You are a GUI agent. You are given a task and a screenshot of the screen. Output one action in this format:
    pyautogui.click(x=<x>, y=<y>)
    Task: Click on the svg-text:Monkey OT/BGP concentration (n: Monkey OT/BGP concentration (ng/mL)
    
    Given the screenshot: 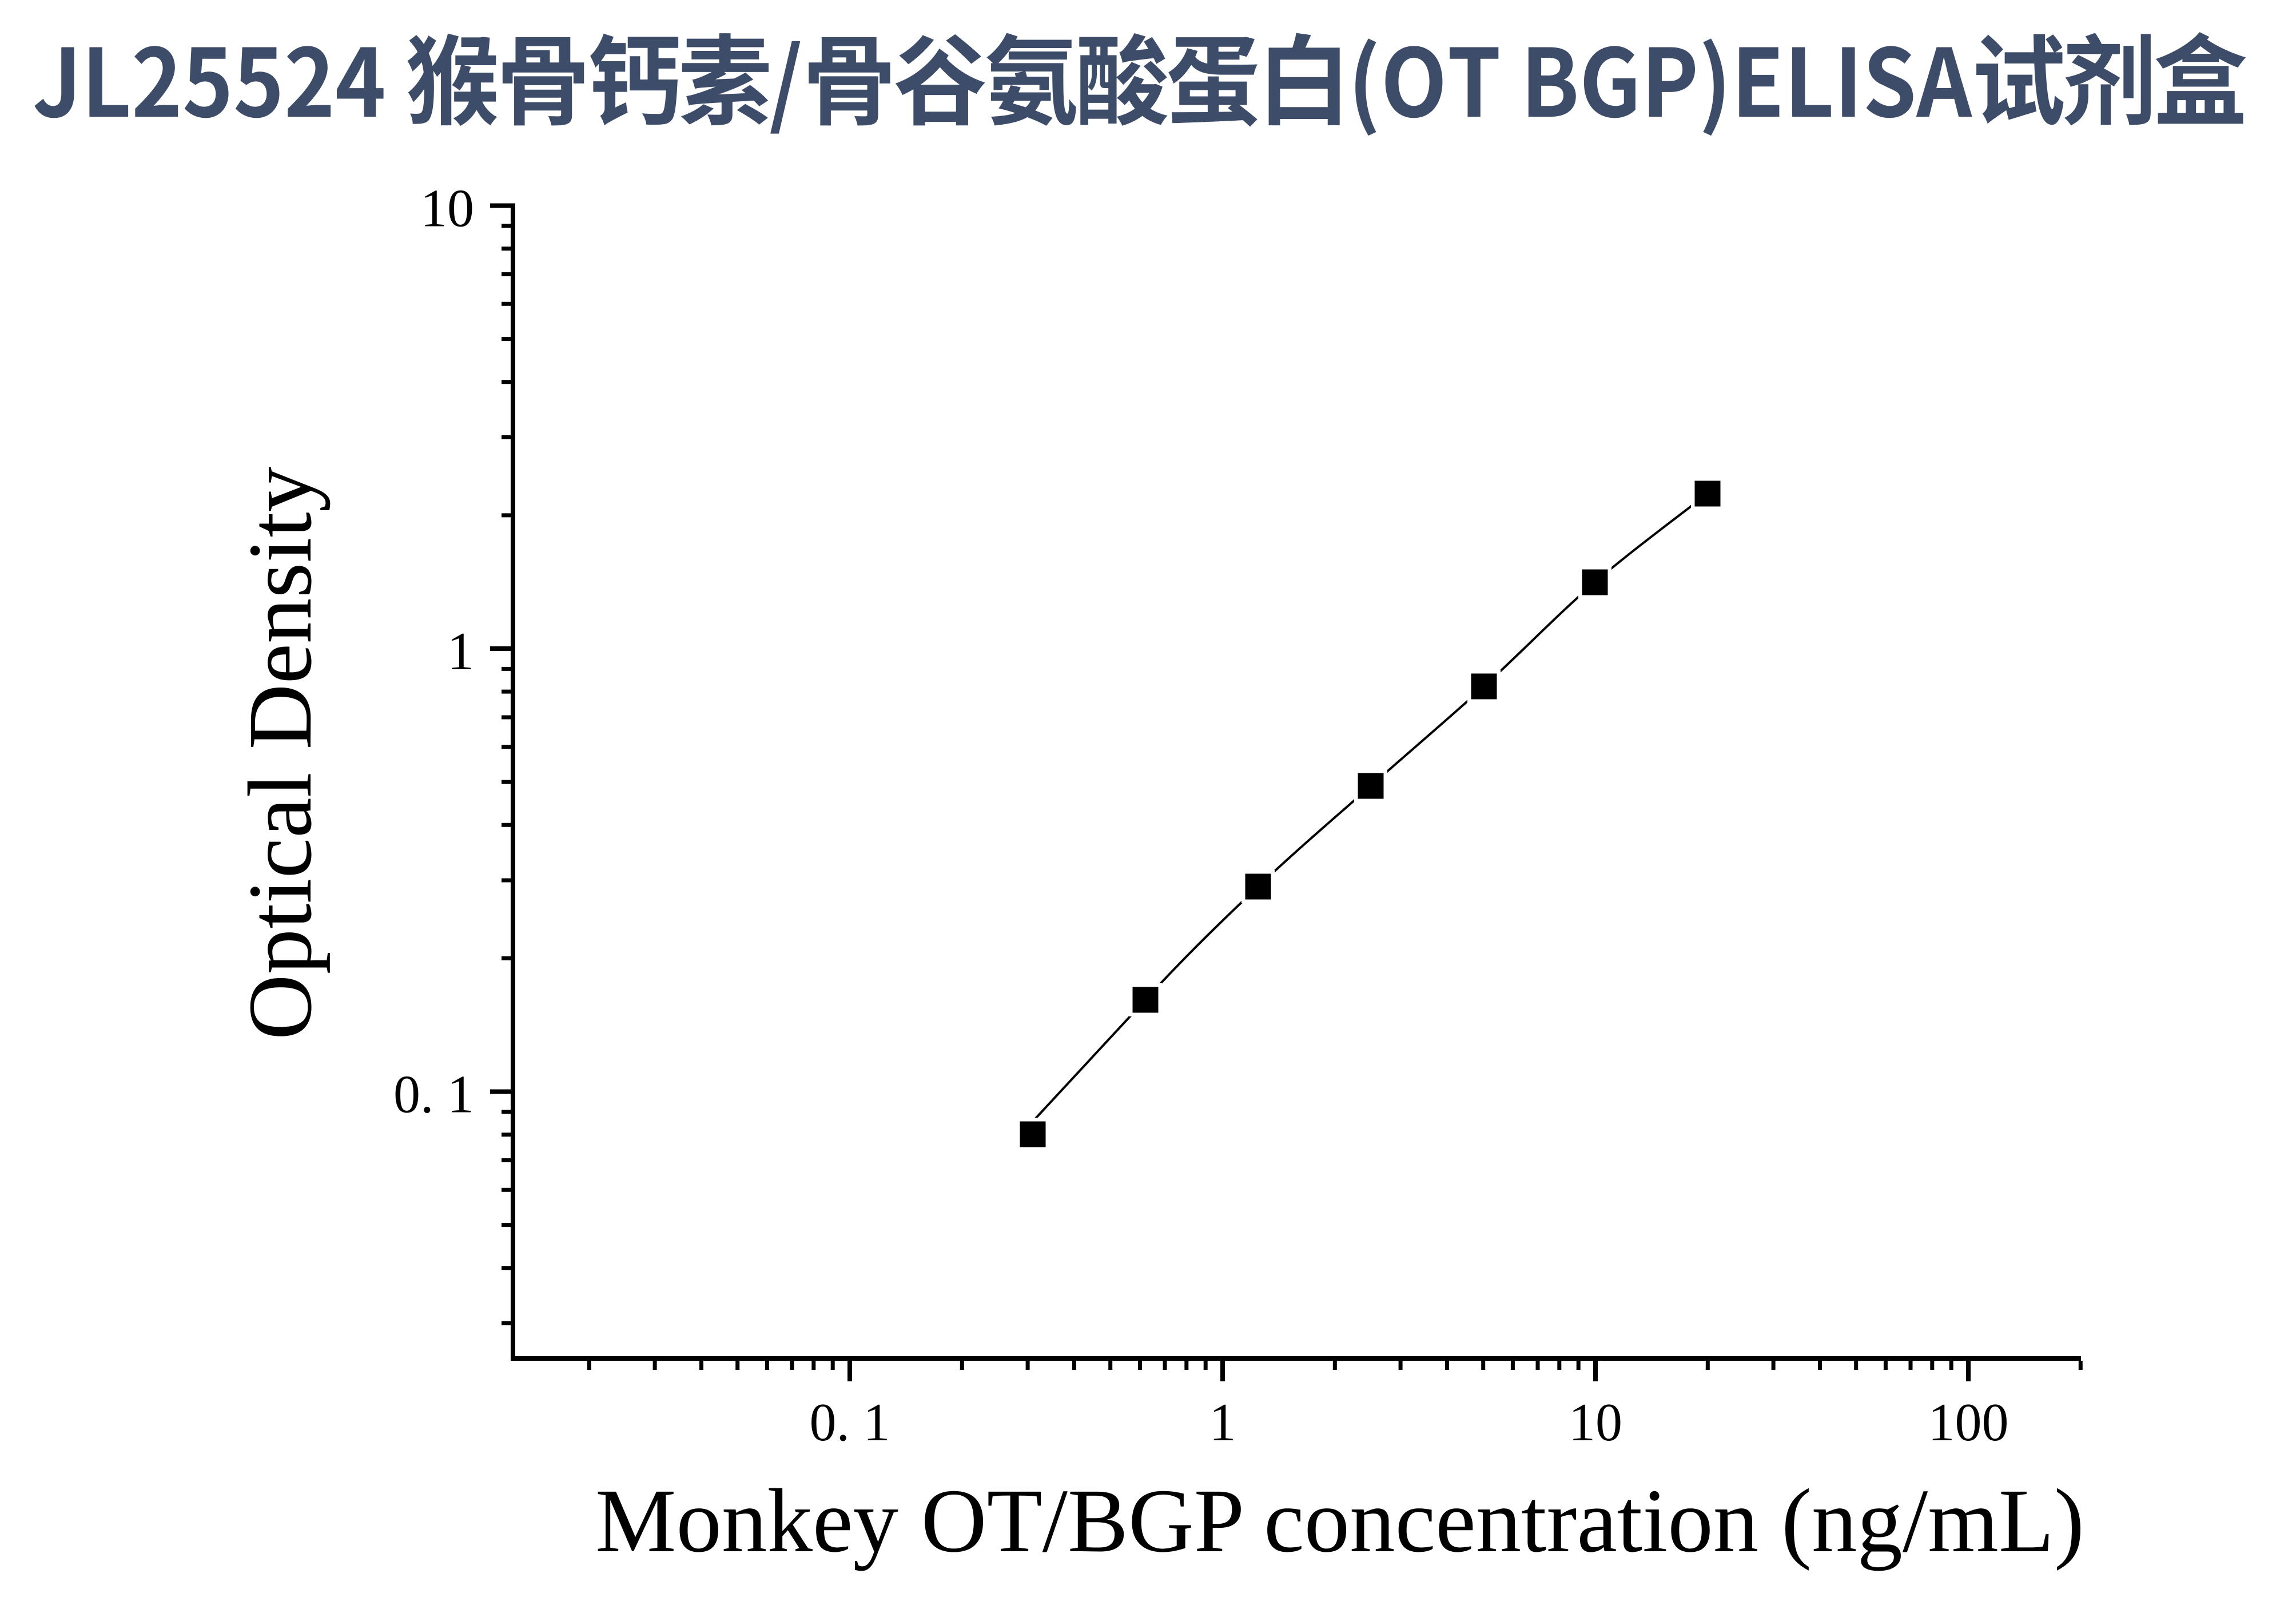 What is the action you would take?
    pyautogui.click(x=1339, y=1521)
    